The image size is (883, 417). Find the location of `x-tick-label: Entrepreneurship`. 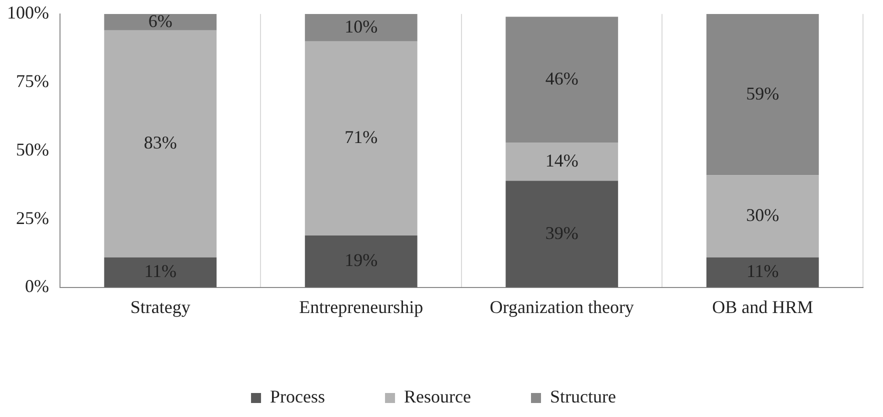

x-tick-label: Entrepreneurship is located at coordinates (361, 306).